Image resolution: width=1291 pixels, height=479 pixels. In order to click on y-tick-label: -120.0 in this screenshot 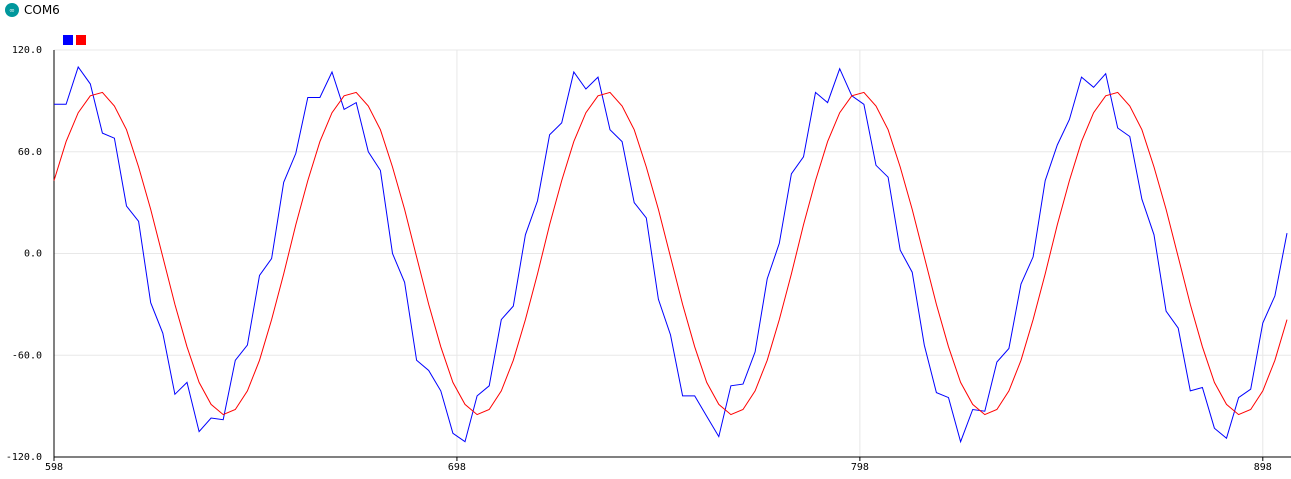, I will do `click(24, 457)`.